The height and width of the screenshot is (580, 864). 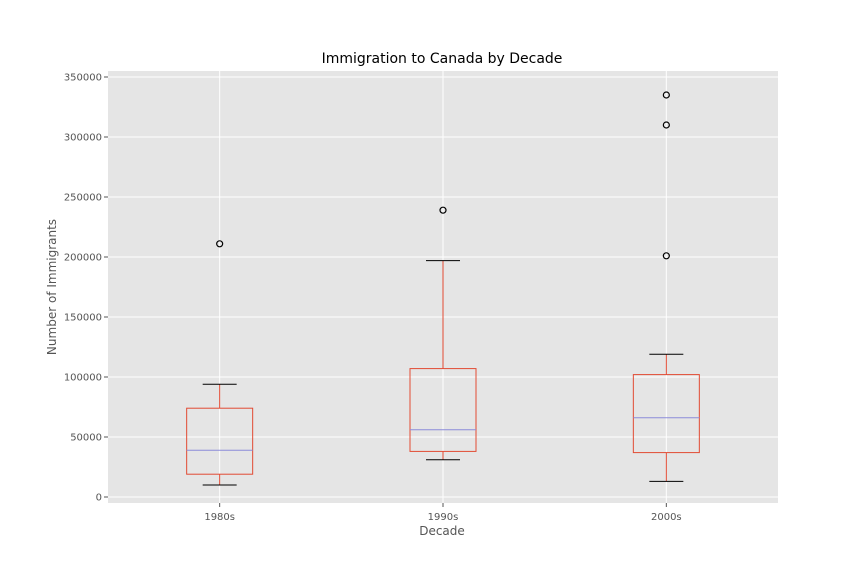 I want to click on chart-title: Immigration to Canada by Decade, so click(x=442, y=59).